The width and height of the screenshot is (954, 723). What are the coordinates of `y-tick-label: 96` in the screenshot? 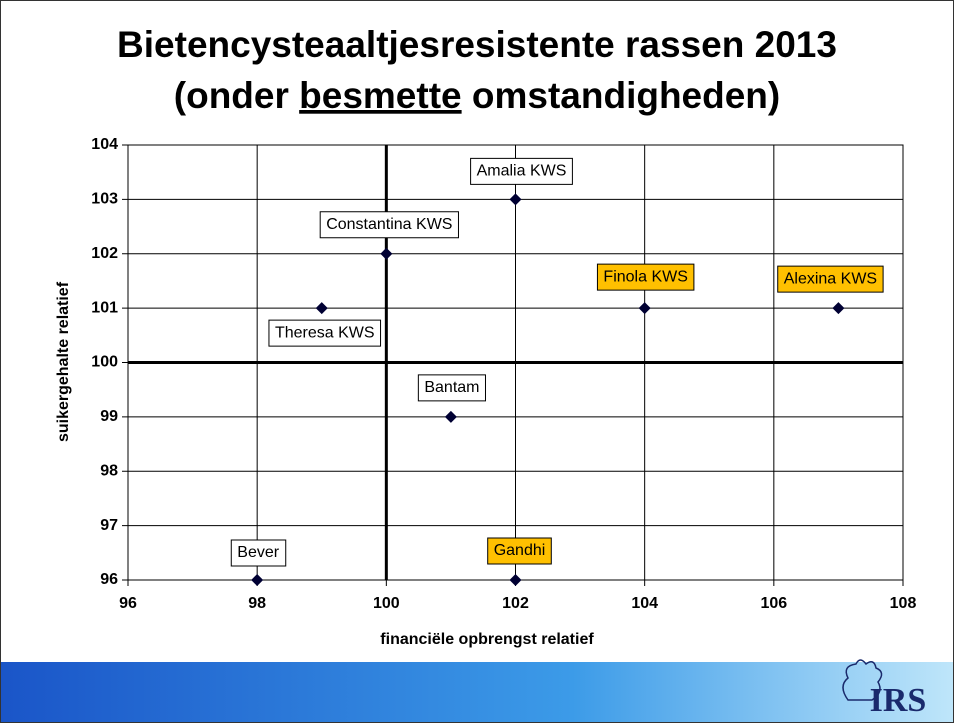 It's located at (109, 579).